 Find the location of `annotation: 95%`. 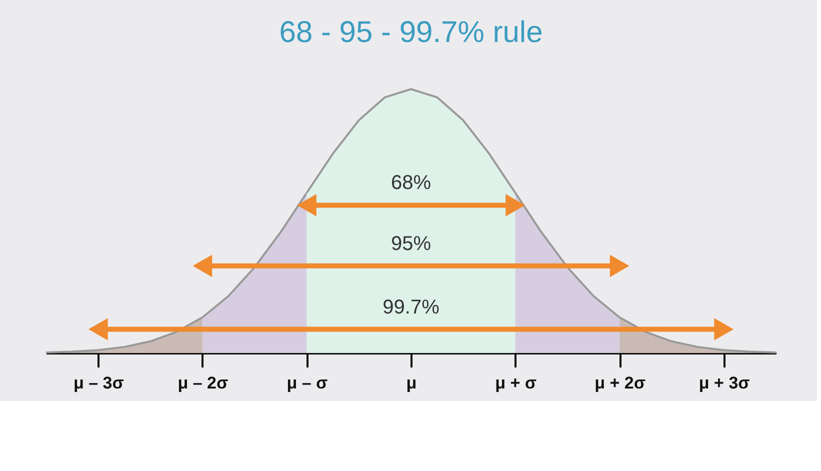

annotation: 95% is located at coordinates (411, 243).